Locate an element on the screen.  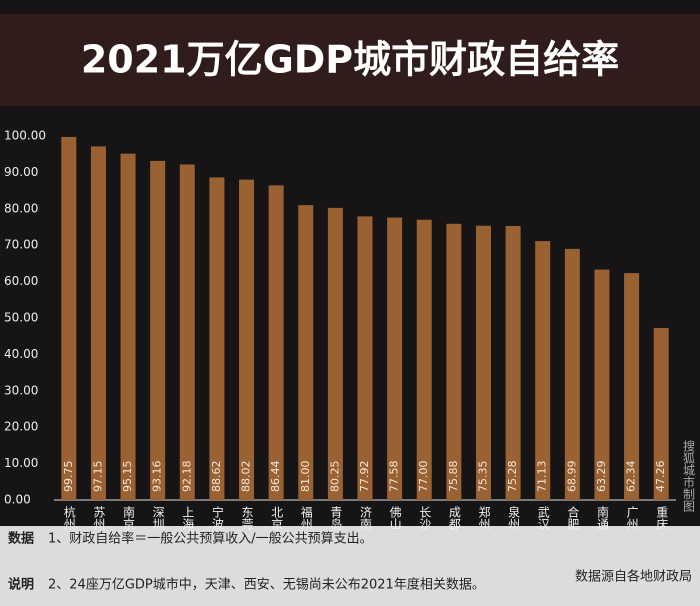
x-tick-label: 泉州 is located at coordinates (514, 518).